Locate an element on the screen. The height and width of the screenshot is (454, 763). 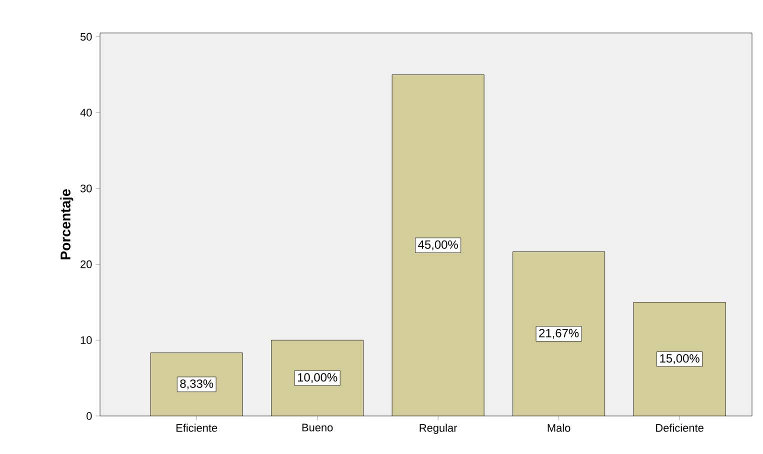
x-tick-label: Regular is located at coordinates (439, 429).